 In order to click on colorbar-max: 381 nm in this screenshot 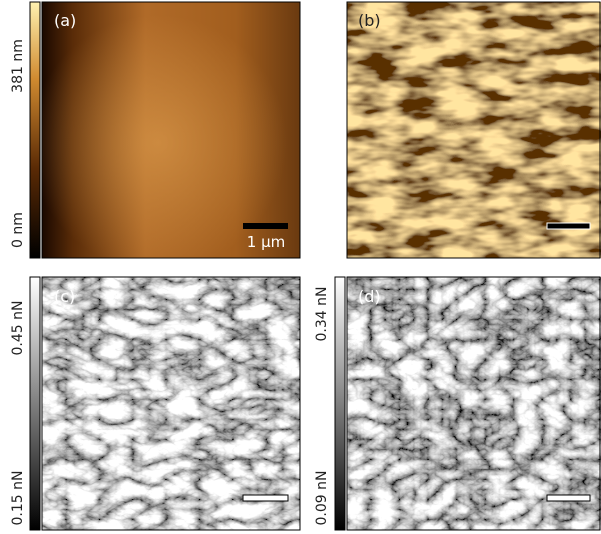, I will do `click(18, 66)`.